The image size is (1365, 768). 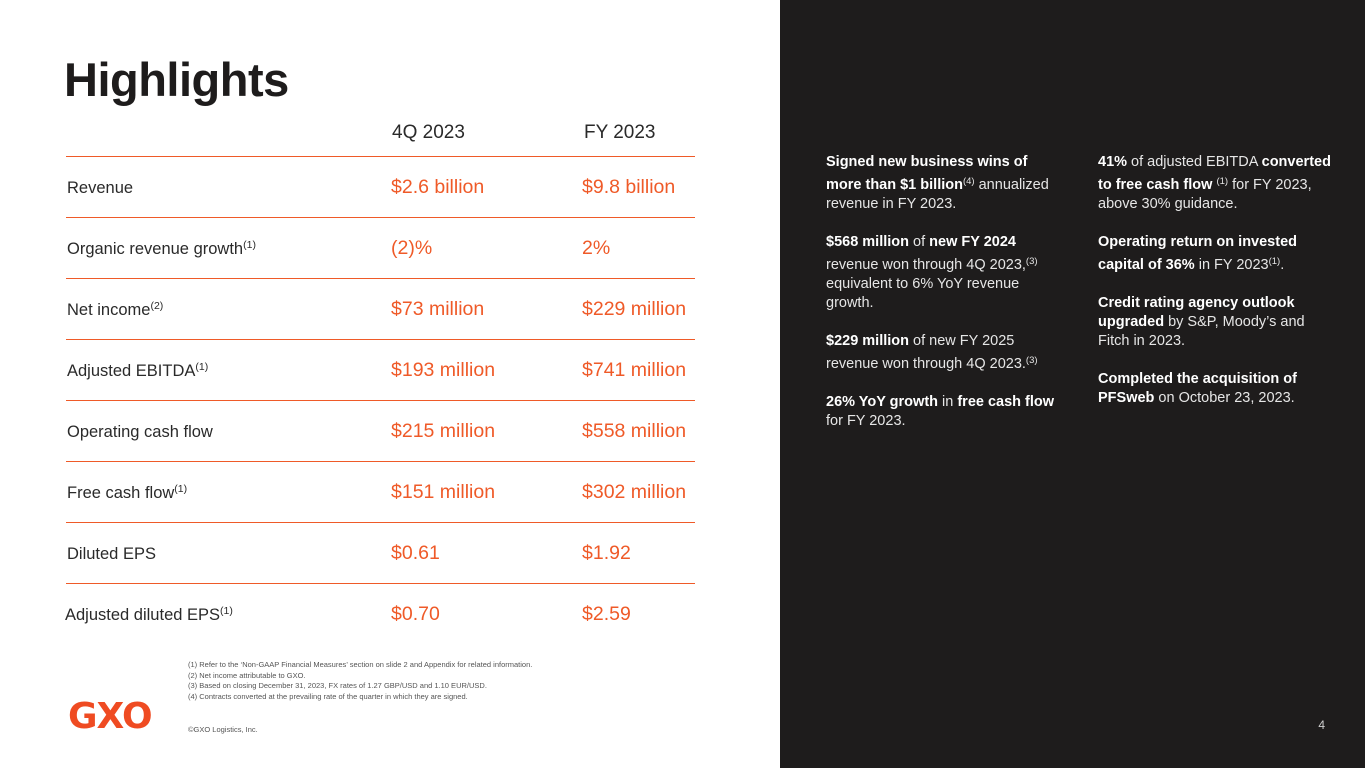 I want to click on metric-value-fy: $9.8 billion, so click(x=629, y=187).